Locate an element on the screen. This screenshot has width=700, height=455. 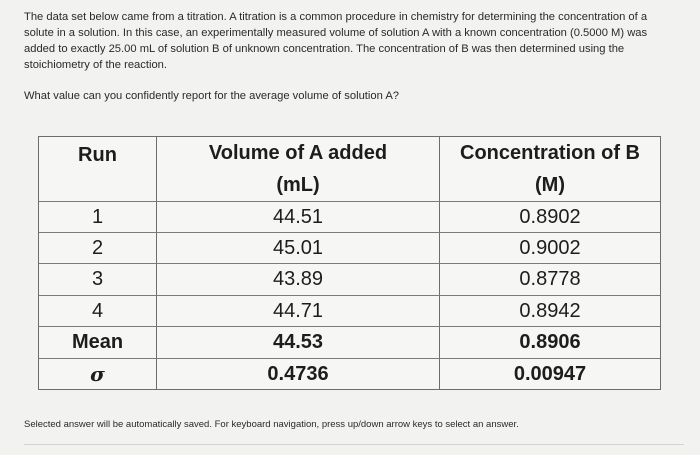
header-volume-line1: Volume of A added is located at coordinates (298, 153).